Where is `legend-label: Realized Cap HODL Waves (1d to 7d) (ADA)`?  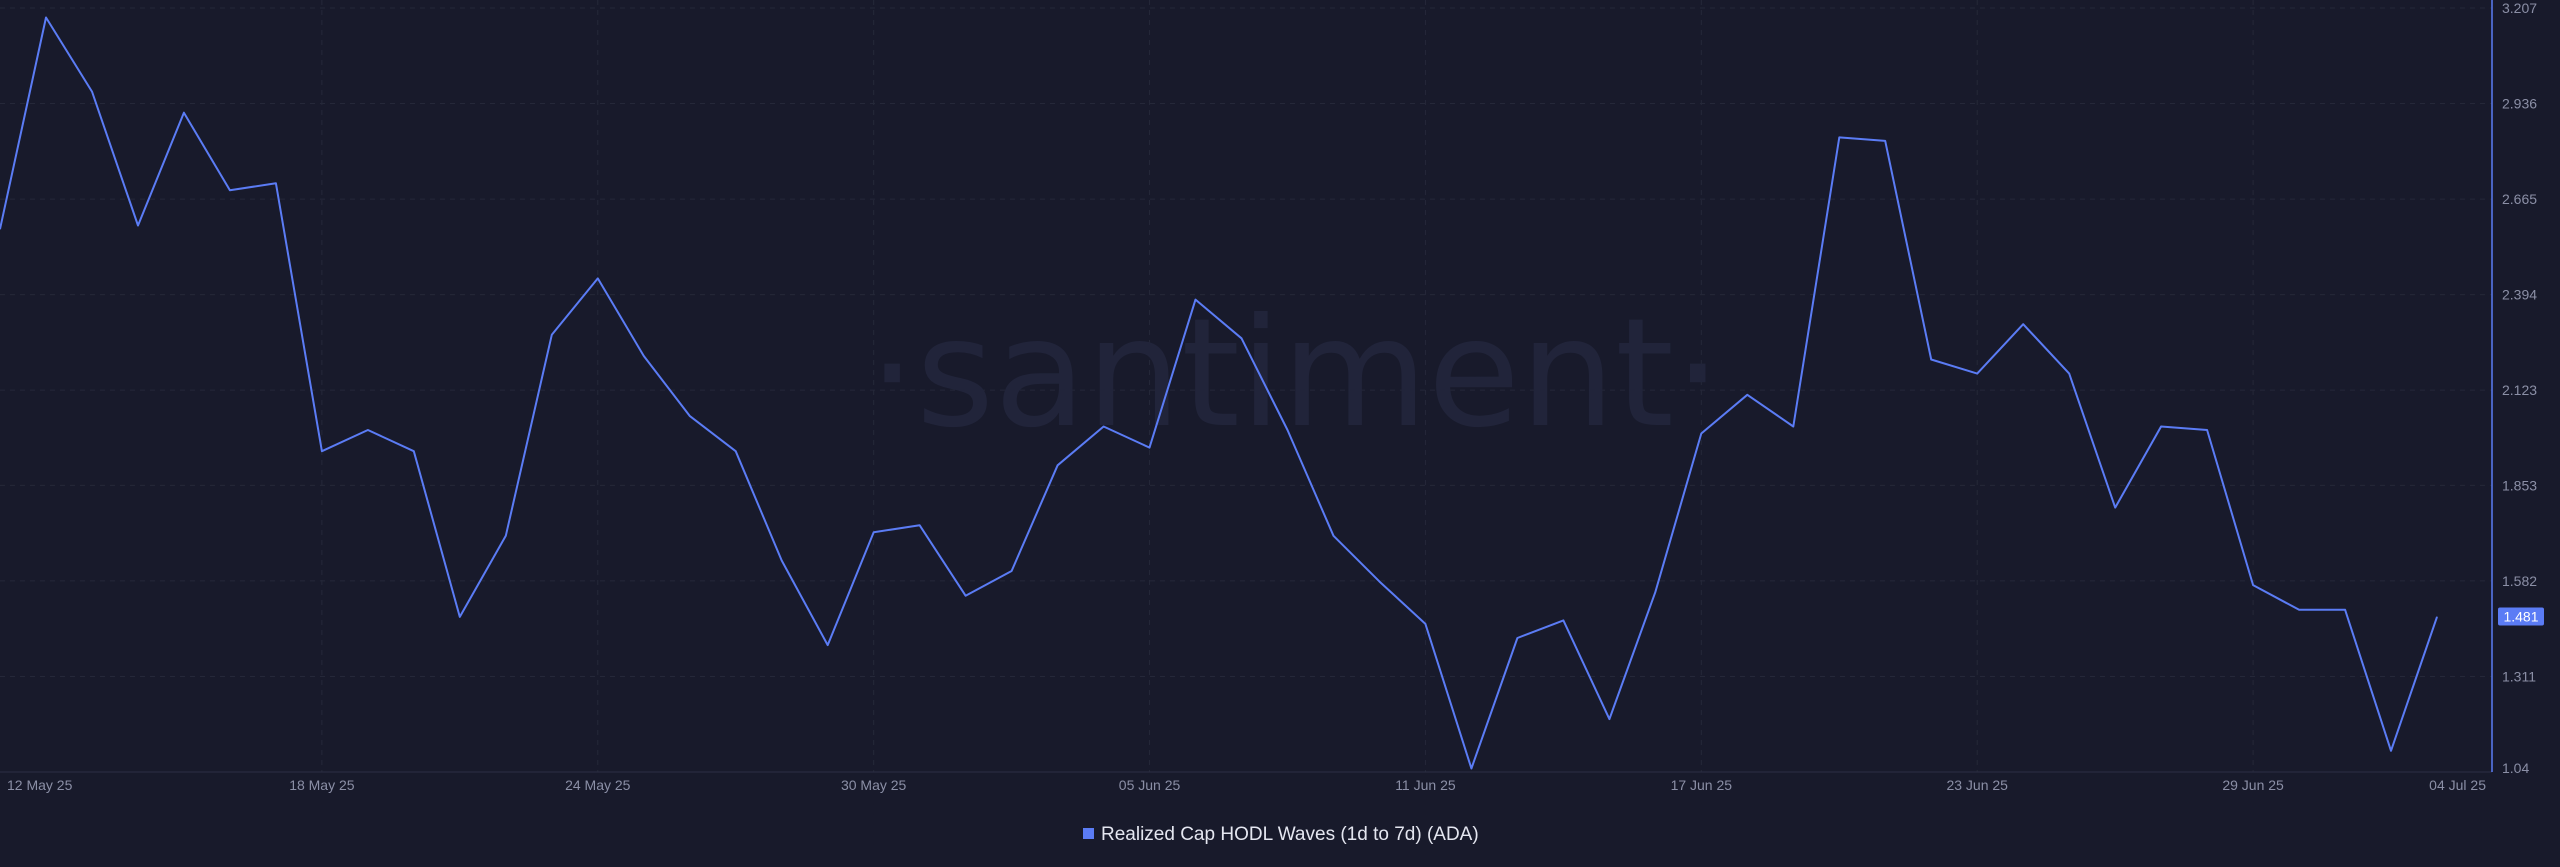
legend-label: Realized Cap HODL Waves (1d to 7d) (ADA) is located at coordinates (1290, 834).